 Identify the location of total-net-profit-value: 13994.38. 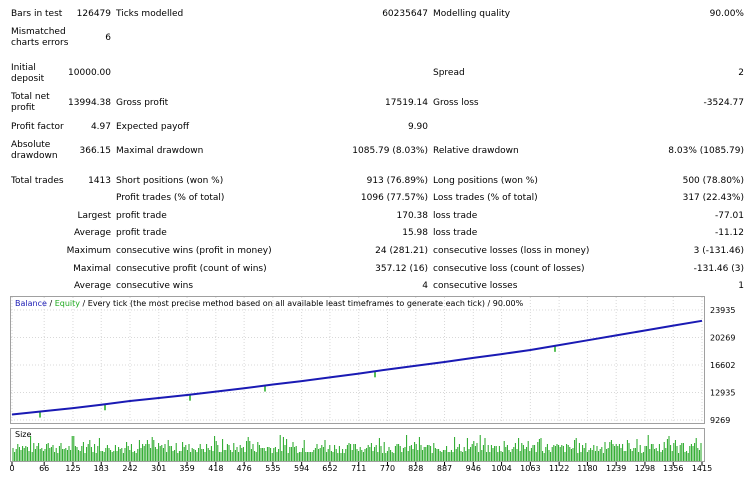
(89, 103).